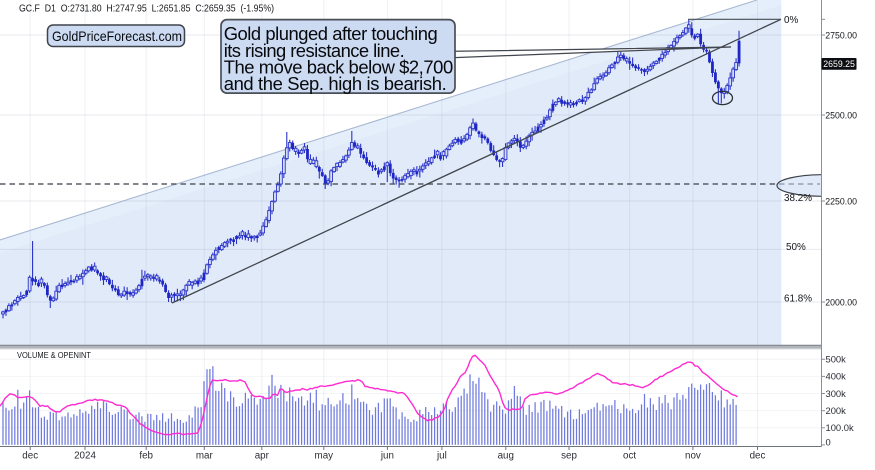  Describe the element at coordinates (798, 299) in the screenshot. I see `svg-text: 61.8%` at that location.